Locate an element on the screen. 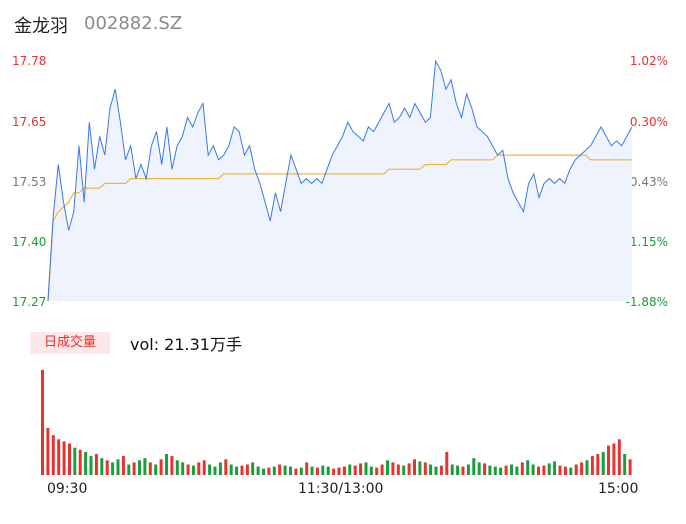  y-right-tick: -1.15% is located at coordinates (646, 242).